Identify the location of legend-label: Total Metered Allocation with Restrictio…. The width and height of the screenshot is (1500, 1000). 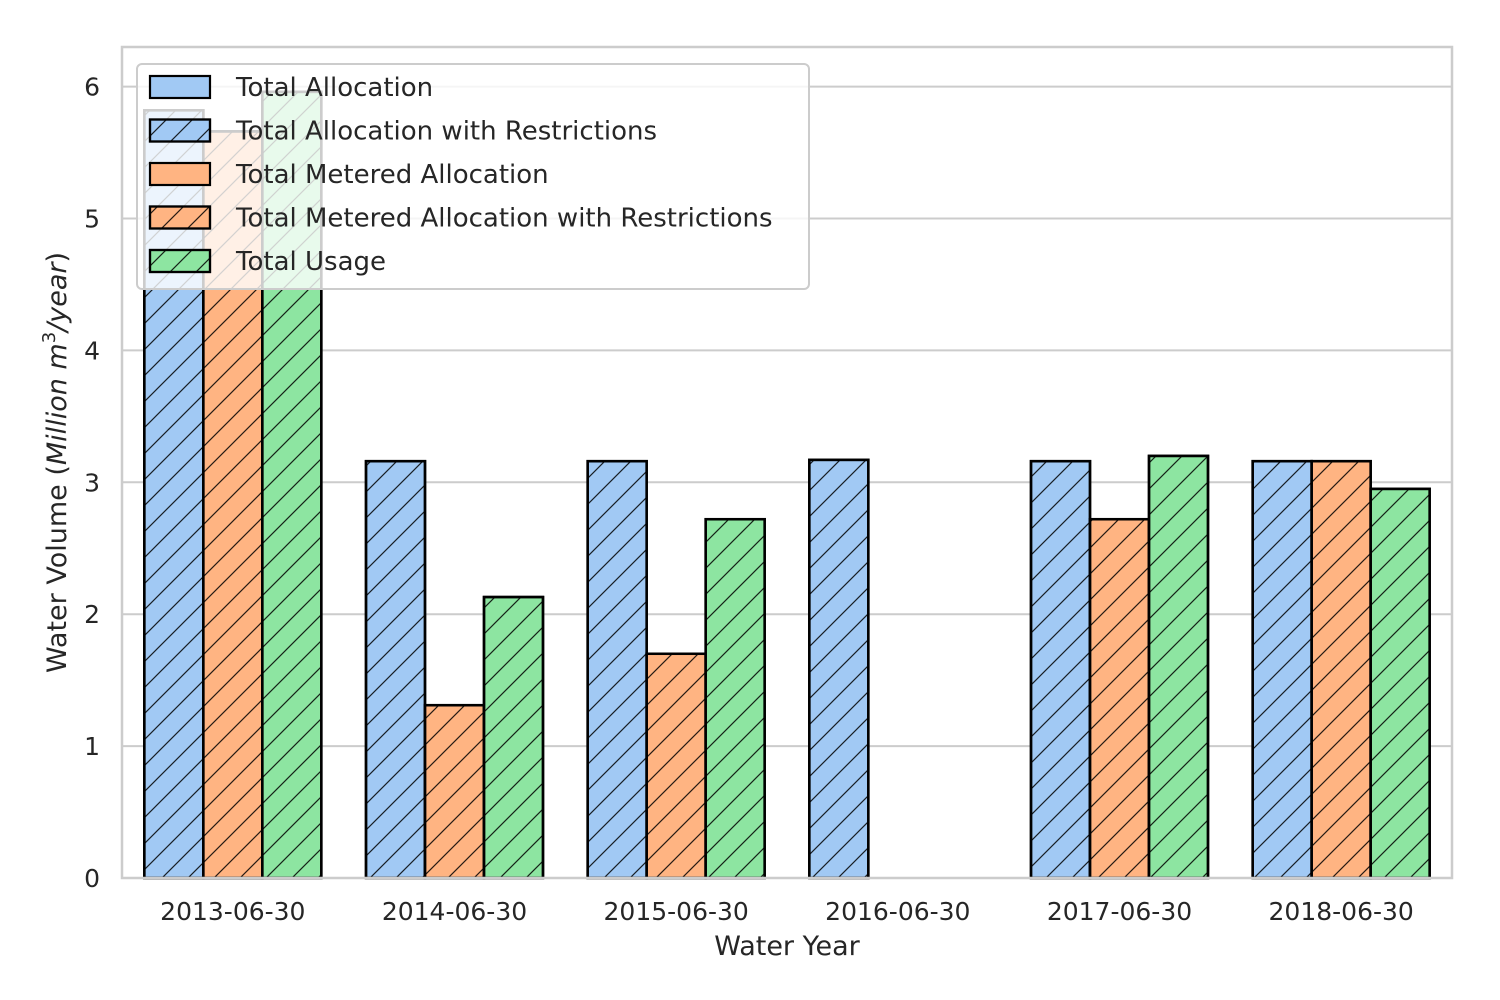
(504, 219).